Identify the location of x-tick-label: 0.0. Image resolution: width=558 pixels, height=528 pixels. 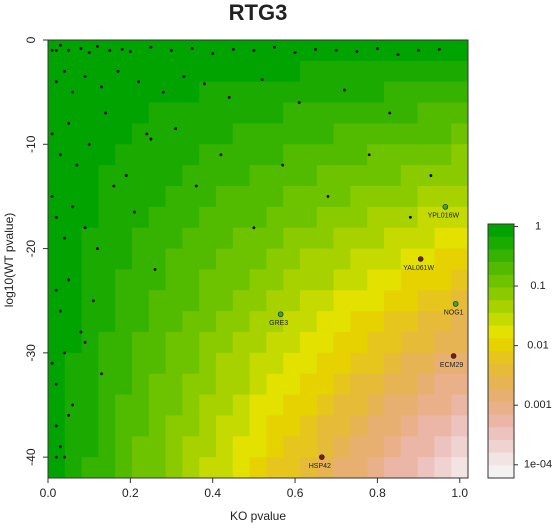
(48, 493).